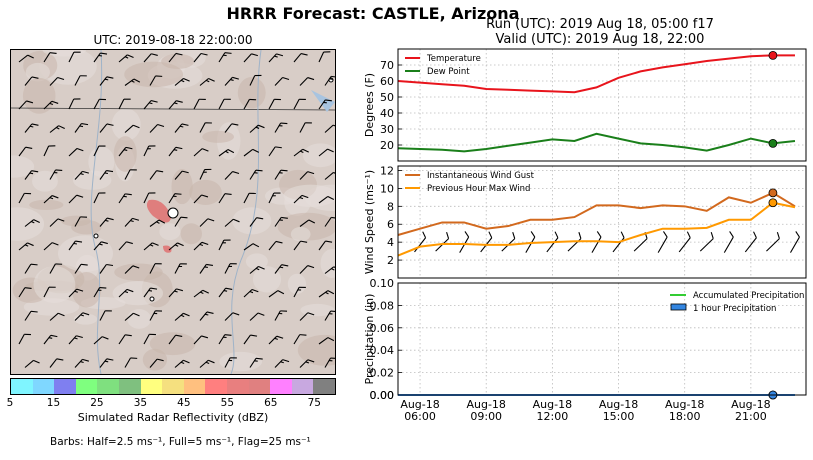 The image size is (813, 460). I want to click on y-tick-label: 30, so click(387, 129).